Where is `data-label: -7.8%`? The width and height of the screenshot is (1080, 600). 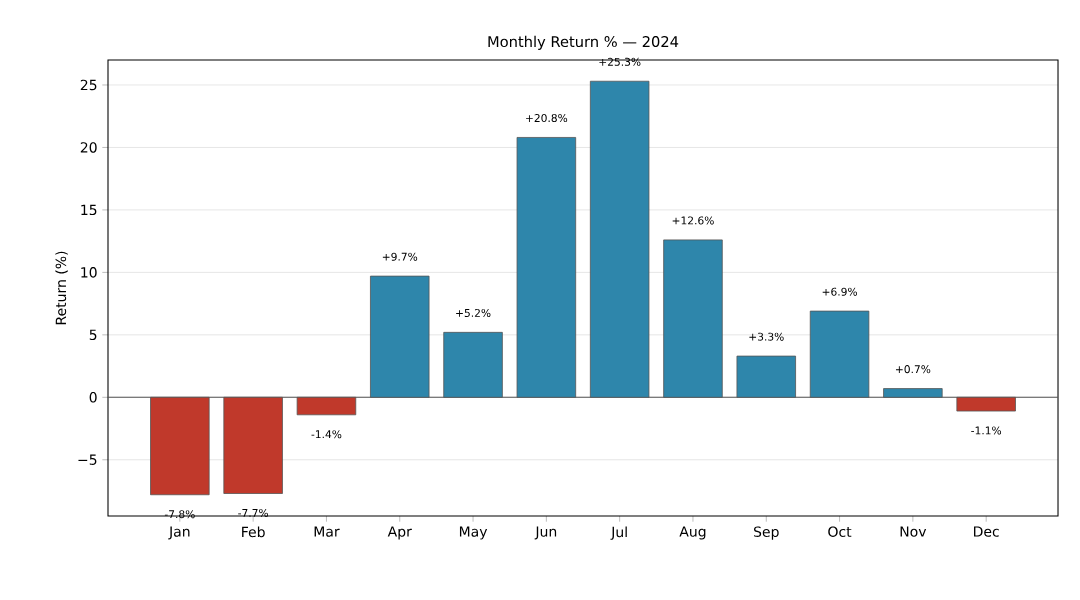 data-label: -7.8% is located at coordinates (179, 514).